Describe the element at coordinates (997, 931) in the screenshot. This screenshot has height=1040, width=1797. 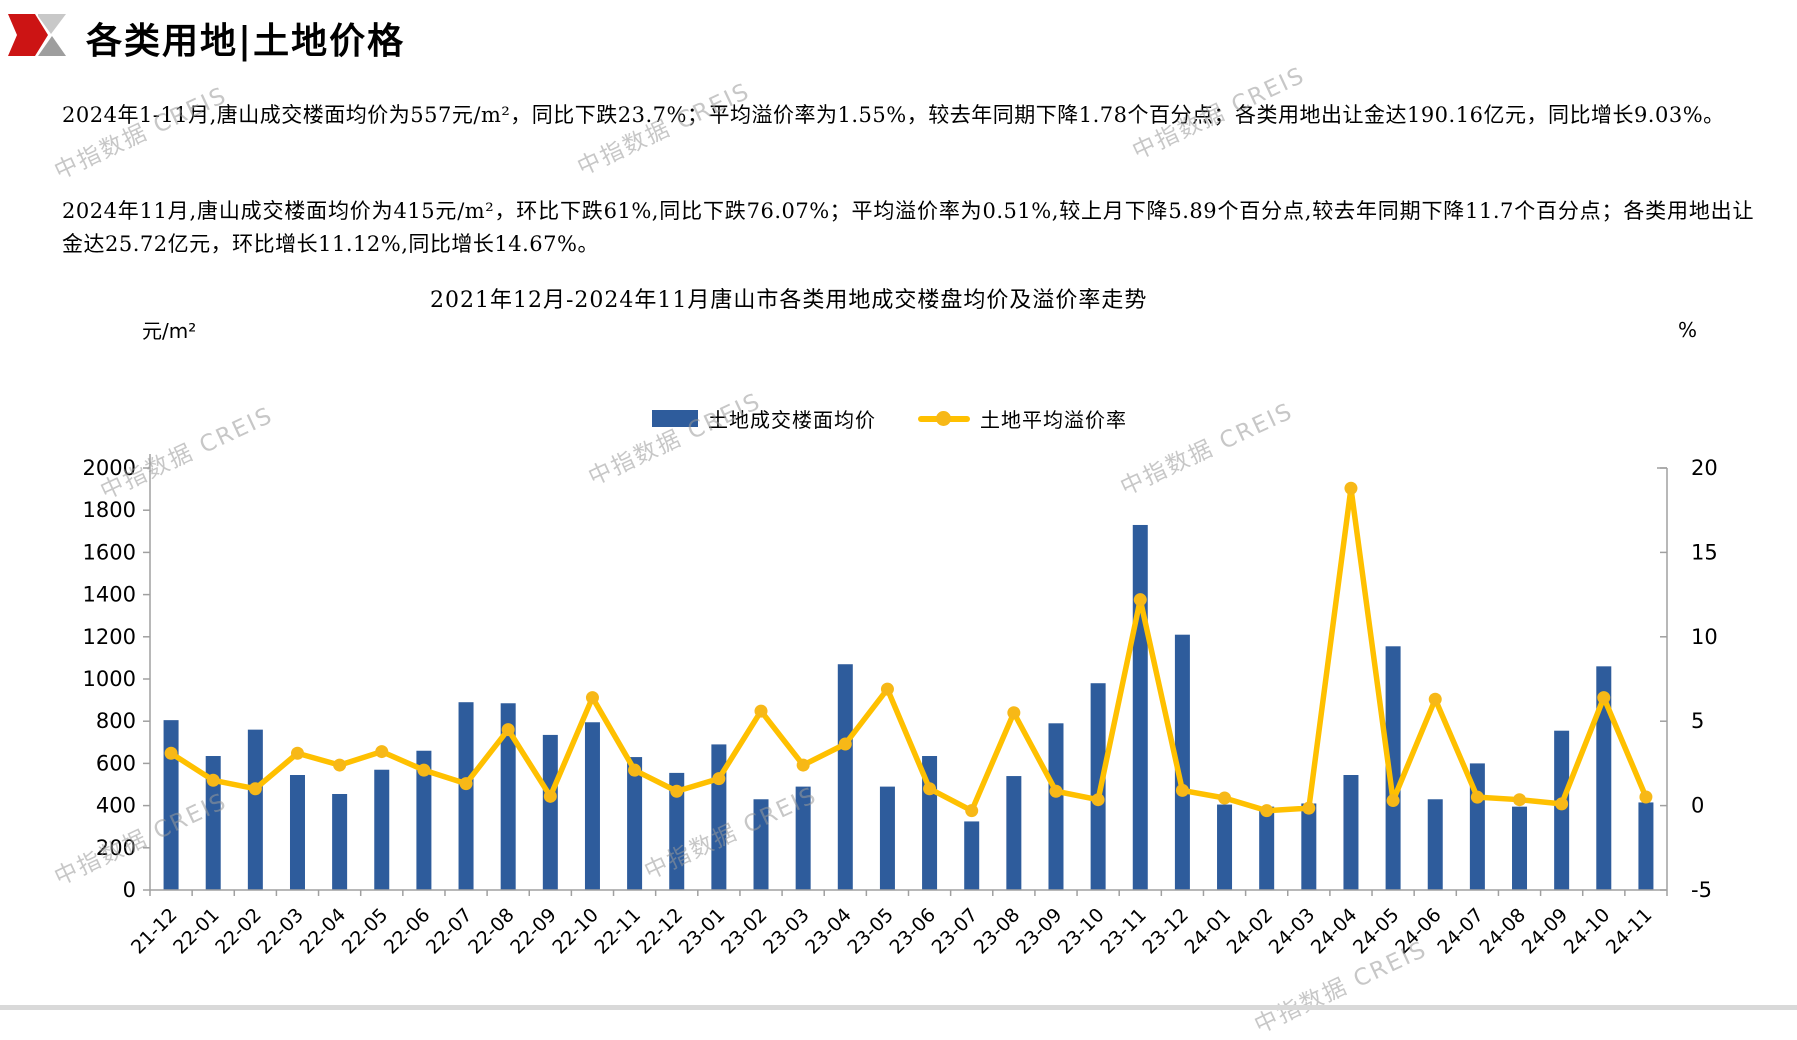
I see `svg-text: 23-08` at that location.